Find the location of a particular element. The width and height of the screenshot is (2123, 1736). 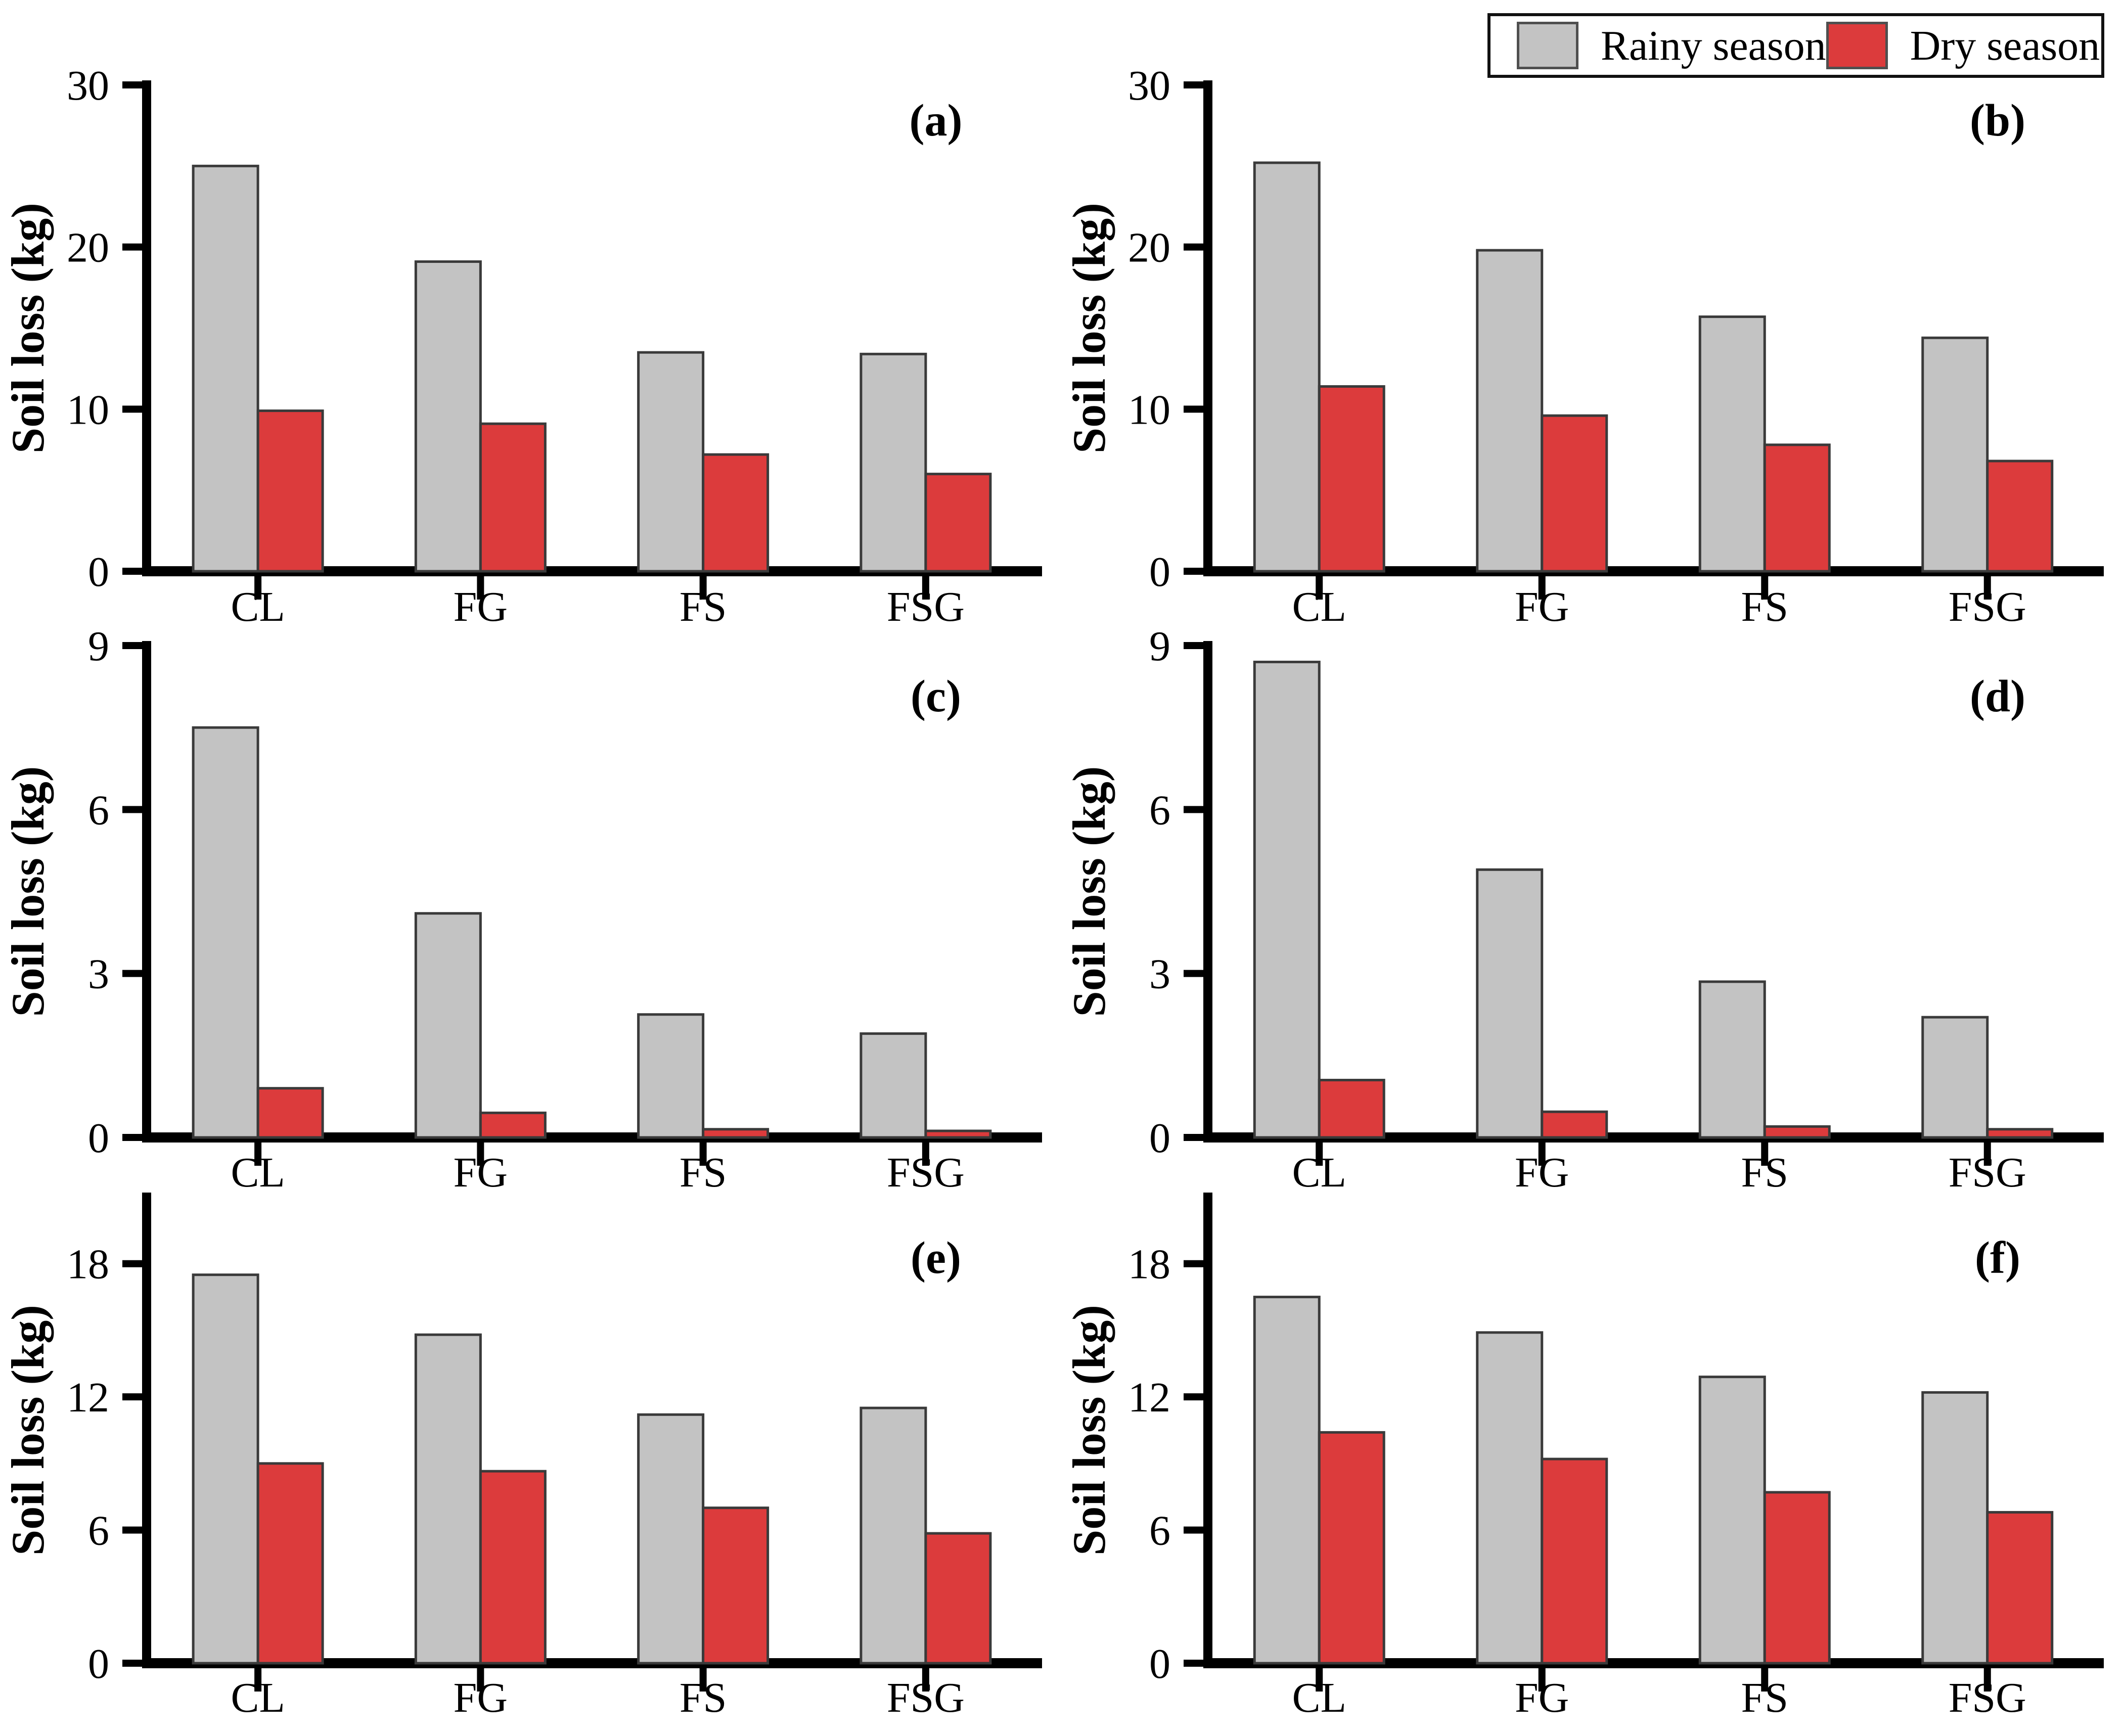

panel-letter: (a) is located at coordinates (936, 121).